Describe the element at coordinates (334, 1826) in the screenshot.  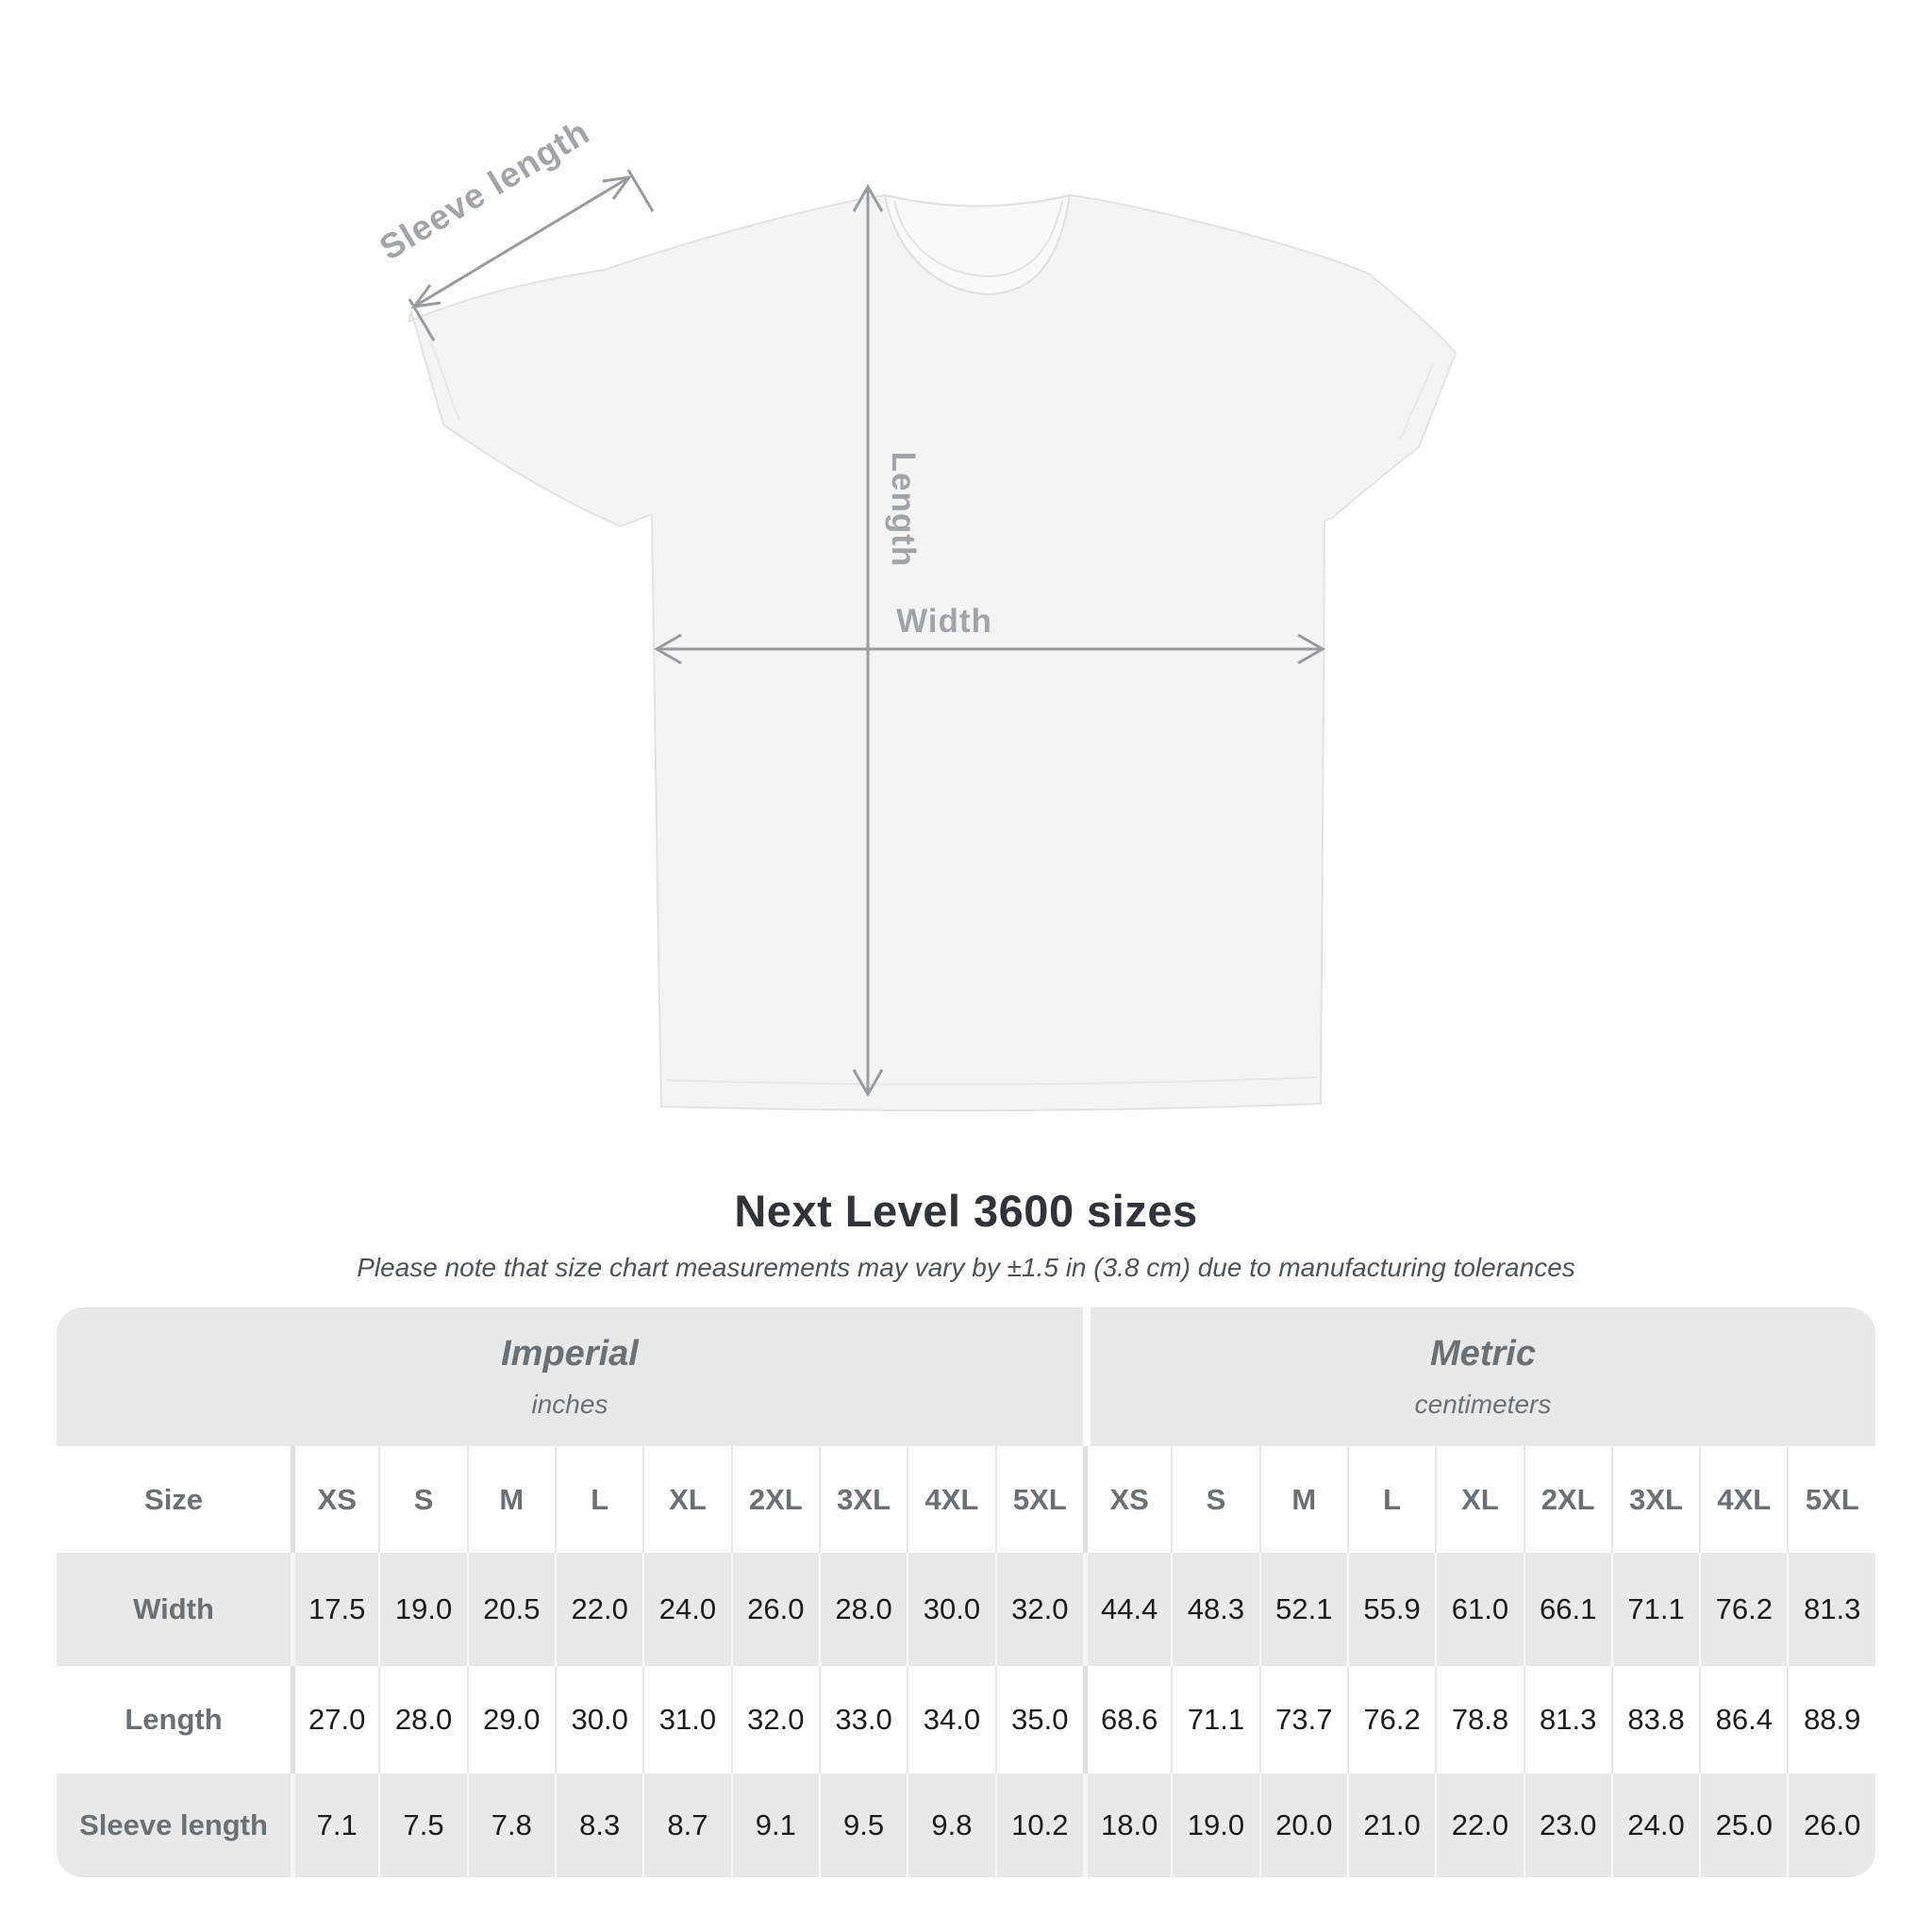
I see `value-cell: 7.1` at that location.